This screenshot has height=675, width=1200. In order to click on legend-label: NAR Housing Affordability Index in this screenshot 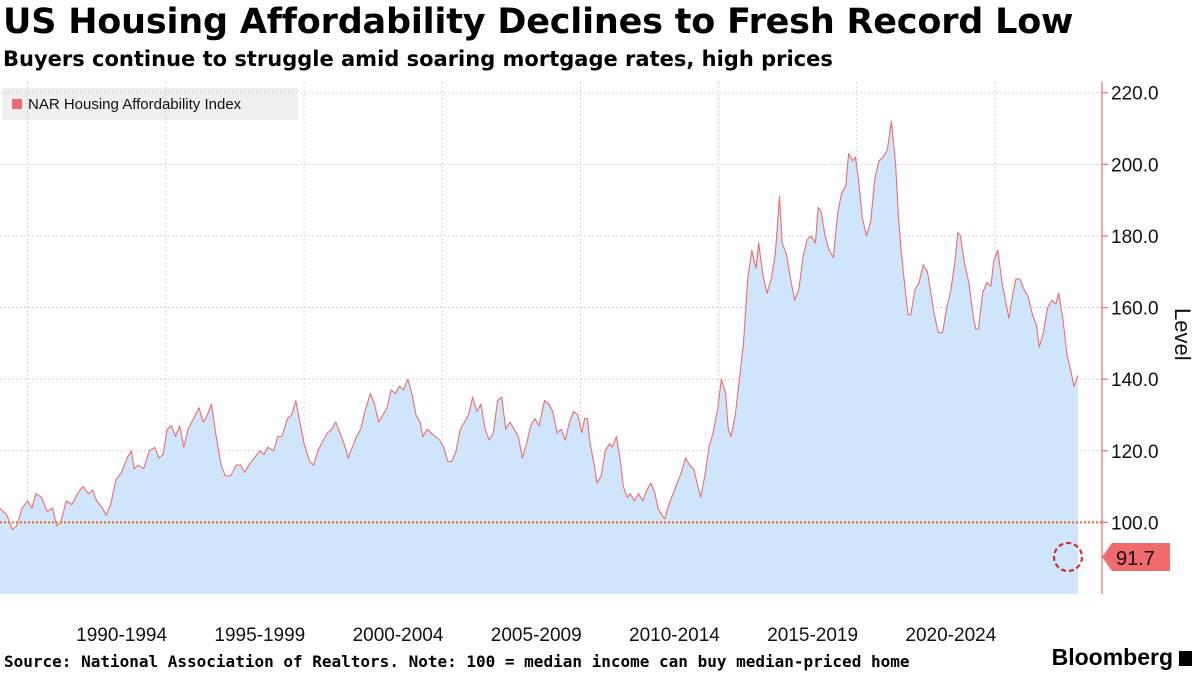, I will do `click(135, 104)`.